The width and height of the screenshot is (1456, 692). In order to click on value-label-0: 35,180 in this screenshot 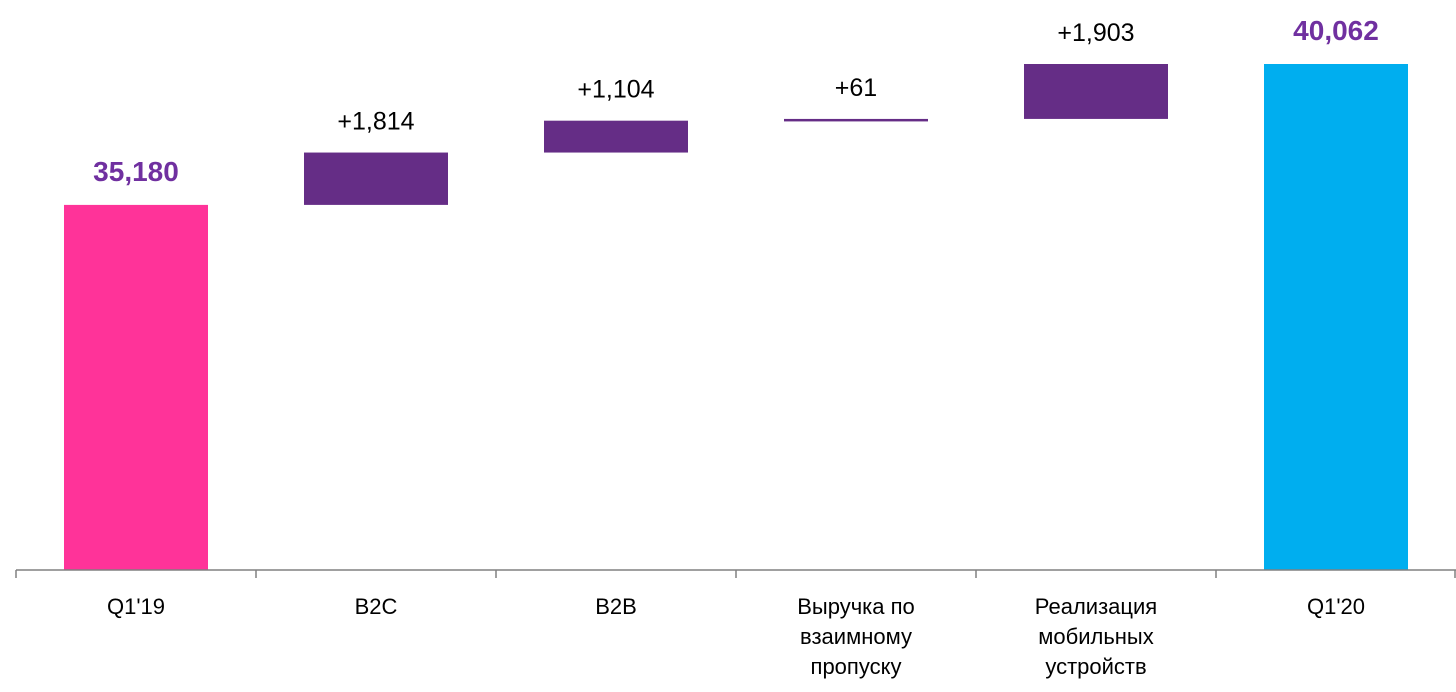, I will do `click(136, 171)`.